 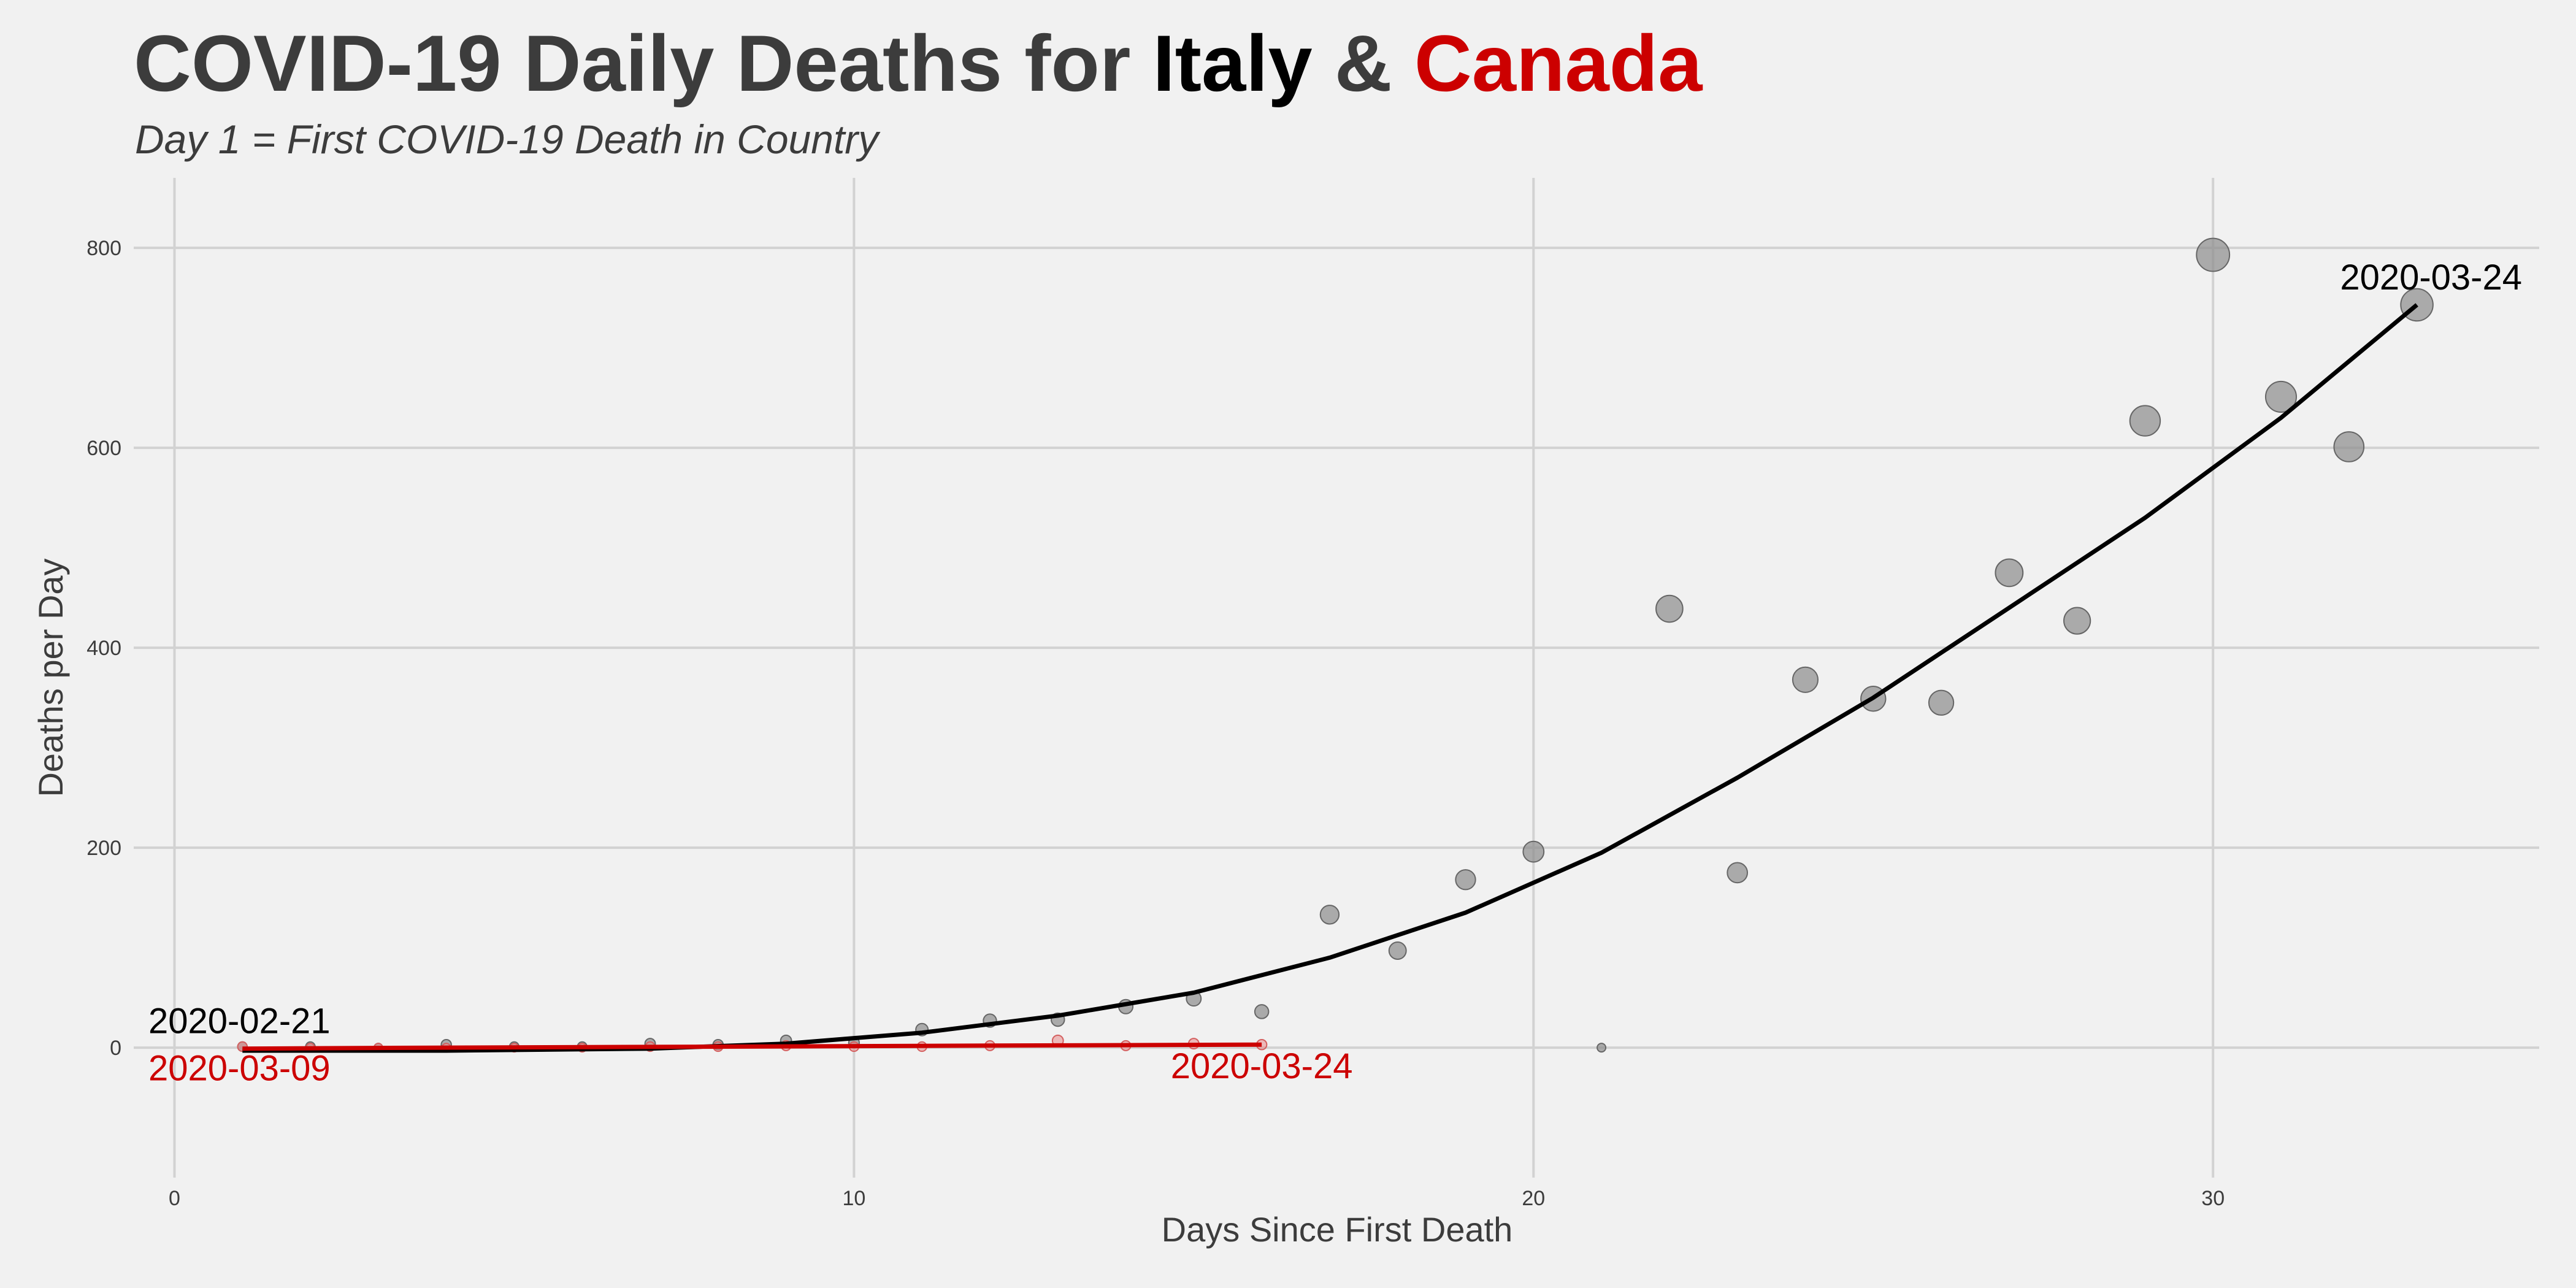 I want to click on x-axis-title: Days Since First Death, so click(x=1337, y=1229).